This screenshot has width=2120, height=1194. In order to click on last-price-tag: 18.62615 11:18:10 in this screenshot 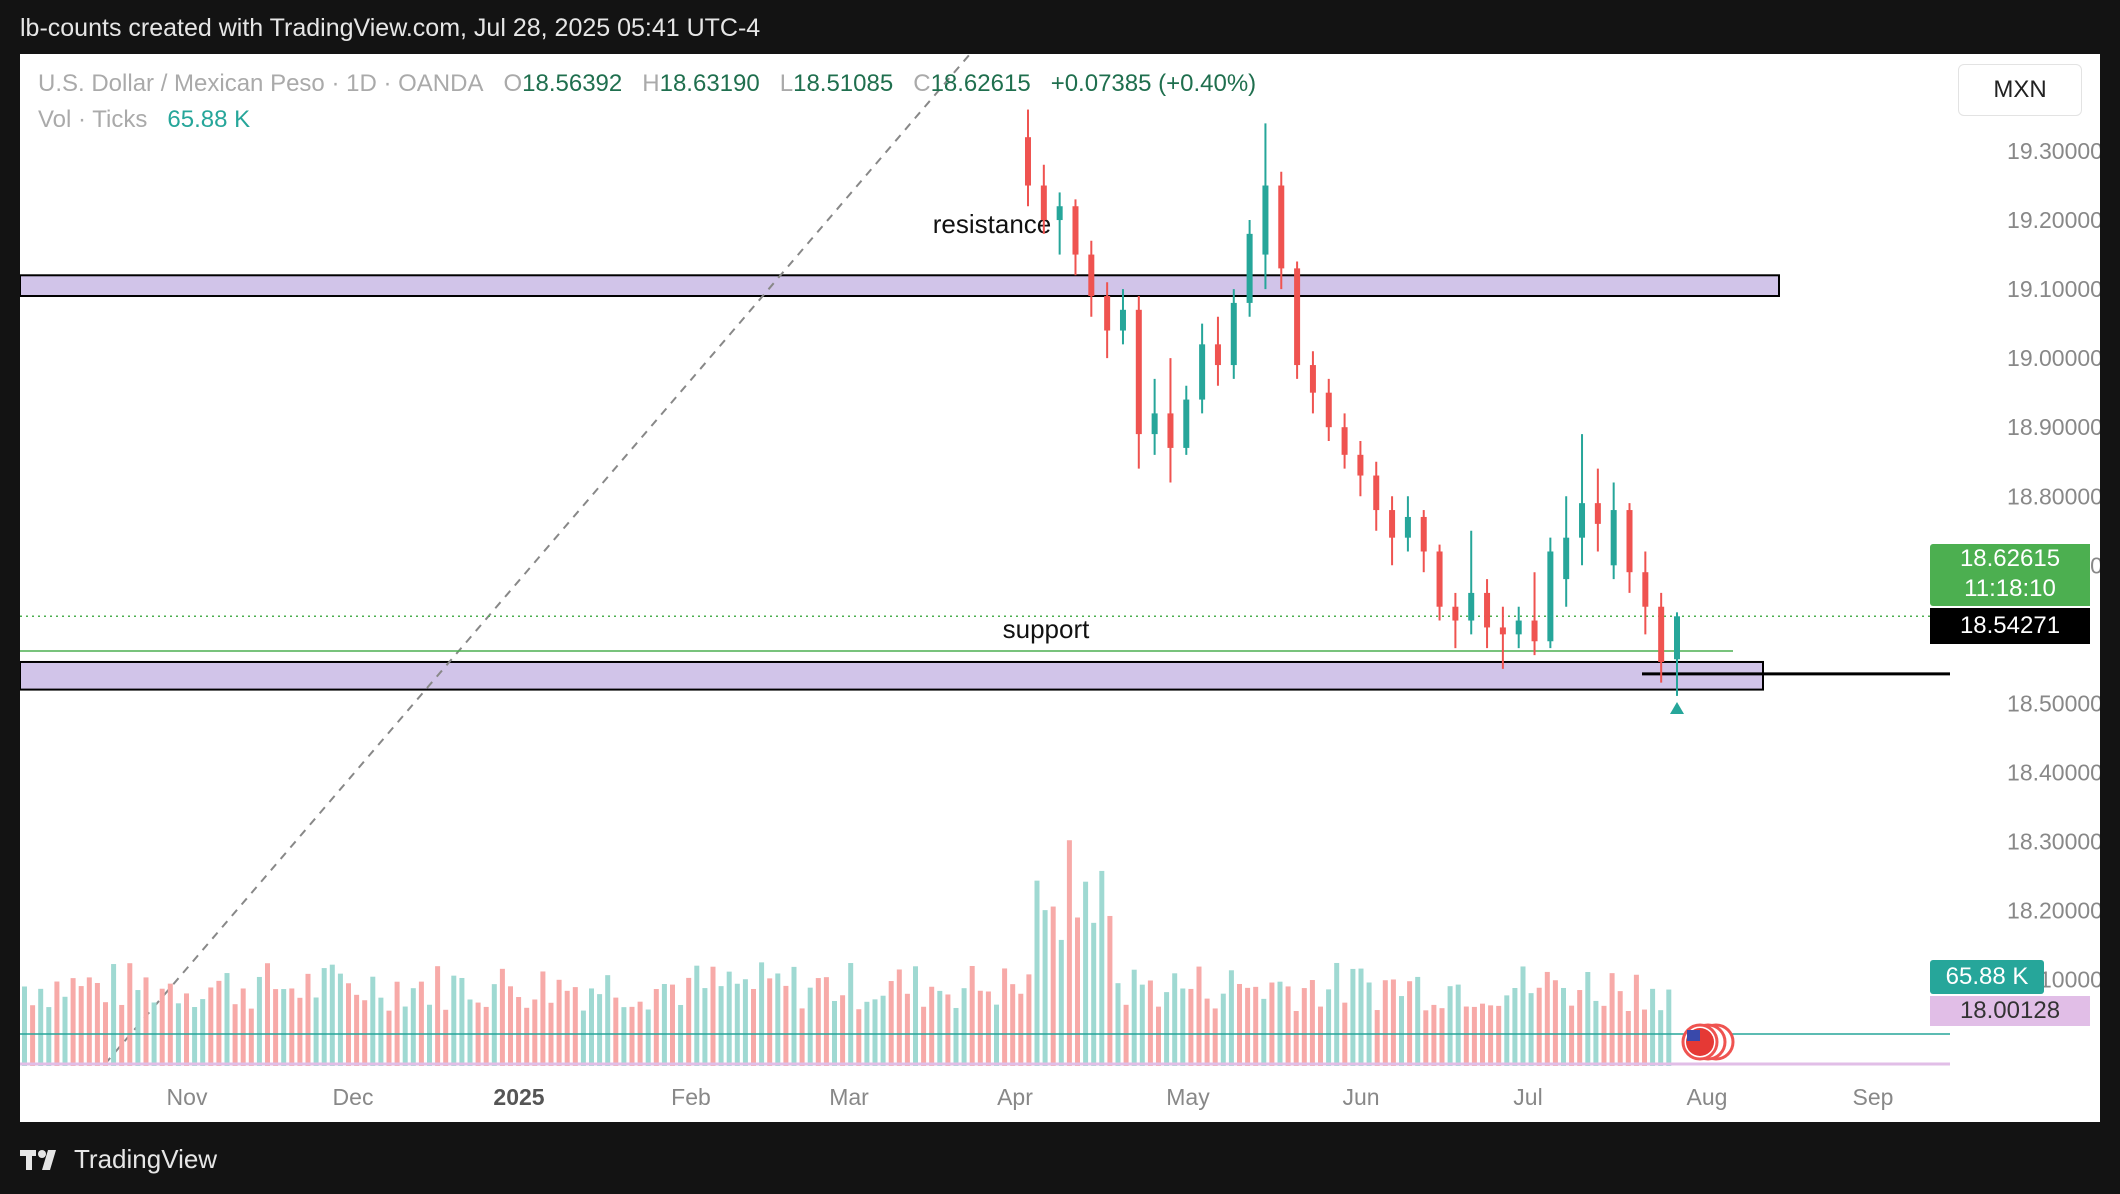, I will do `click(2010, 575)`.